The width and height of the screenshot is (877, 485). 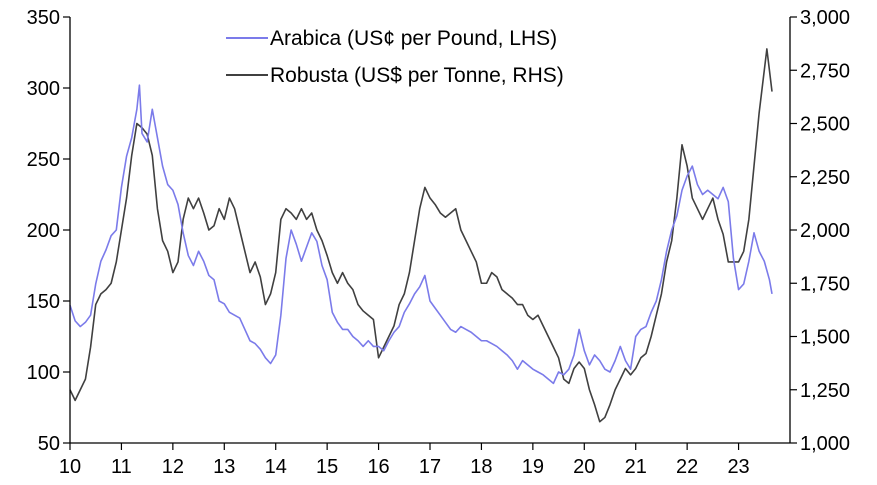 I want to click on x-tick-label: 20, so click(x=584, y=467).